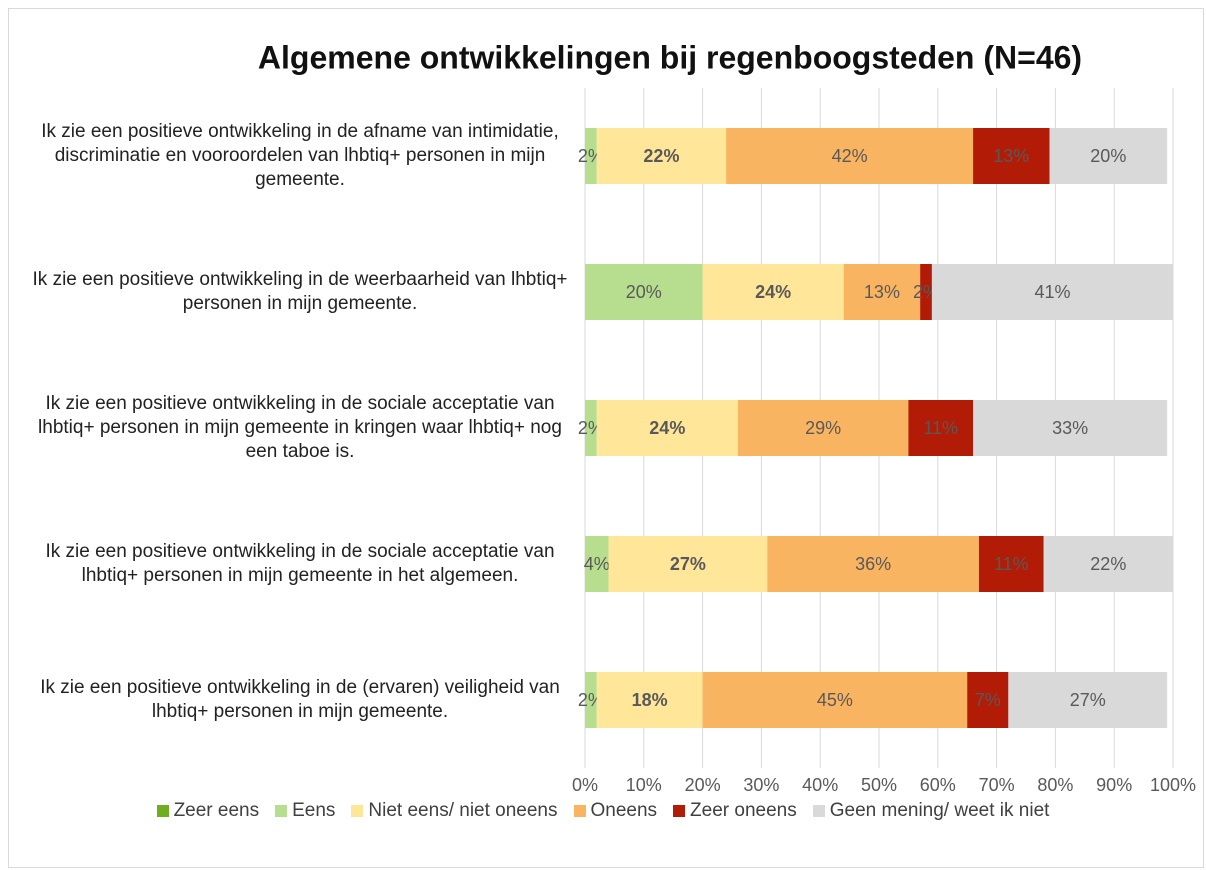 This screenshot has height=870, width=1206. I want to click on x-tick-label: 70%, so click(997, 785).